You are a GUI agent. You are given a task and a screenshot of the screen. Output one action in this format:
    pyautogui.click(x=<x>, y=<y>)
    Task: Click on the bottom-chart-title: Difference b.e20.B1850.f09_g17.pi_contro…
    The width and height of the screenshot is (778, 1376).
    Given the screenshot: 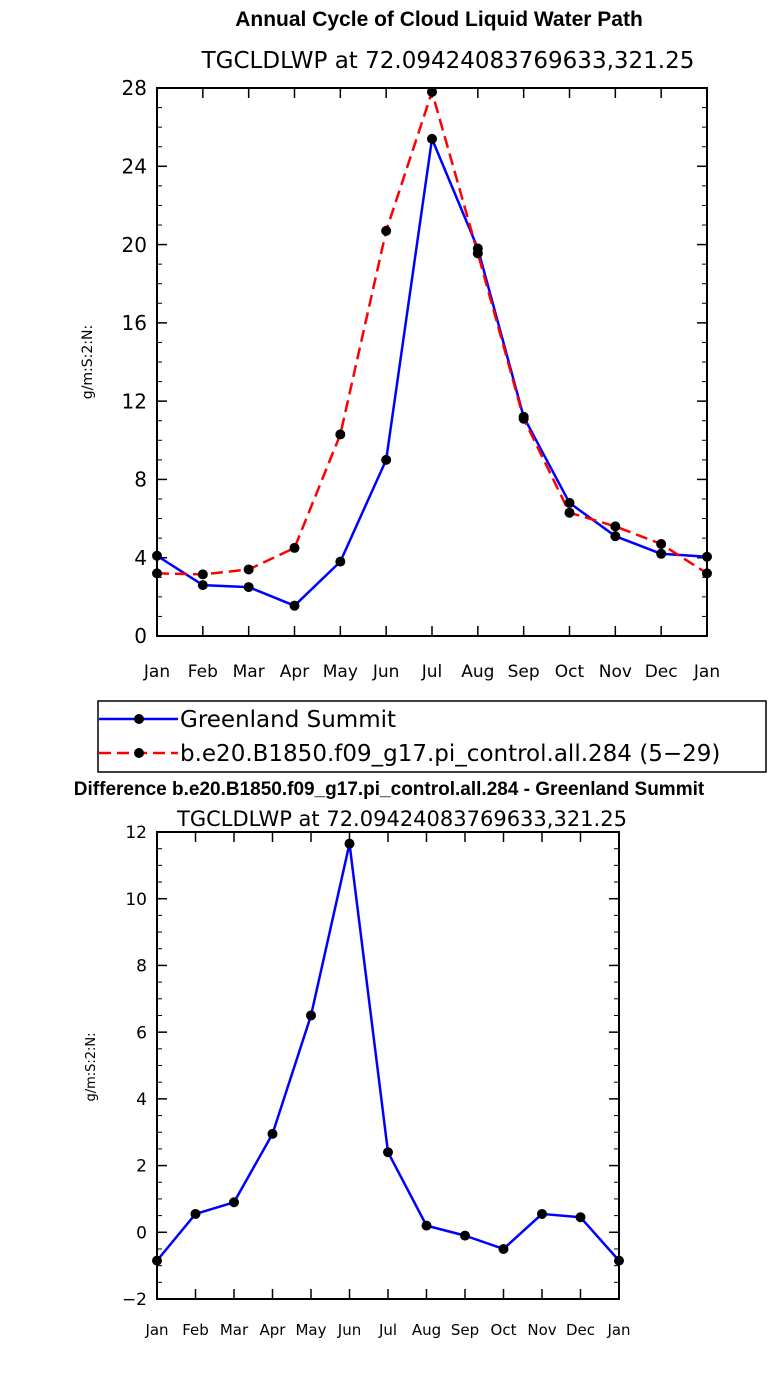 What is the action you would take?
    pyautogui.click(x=389, y=789)
    